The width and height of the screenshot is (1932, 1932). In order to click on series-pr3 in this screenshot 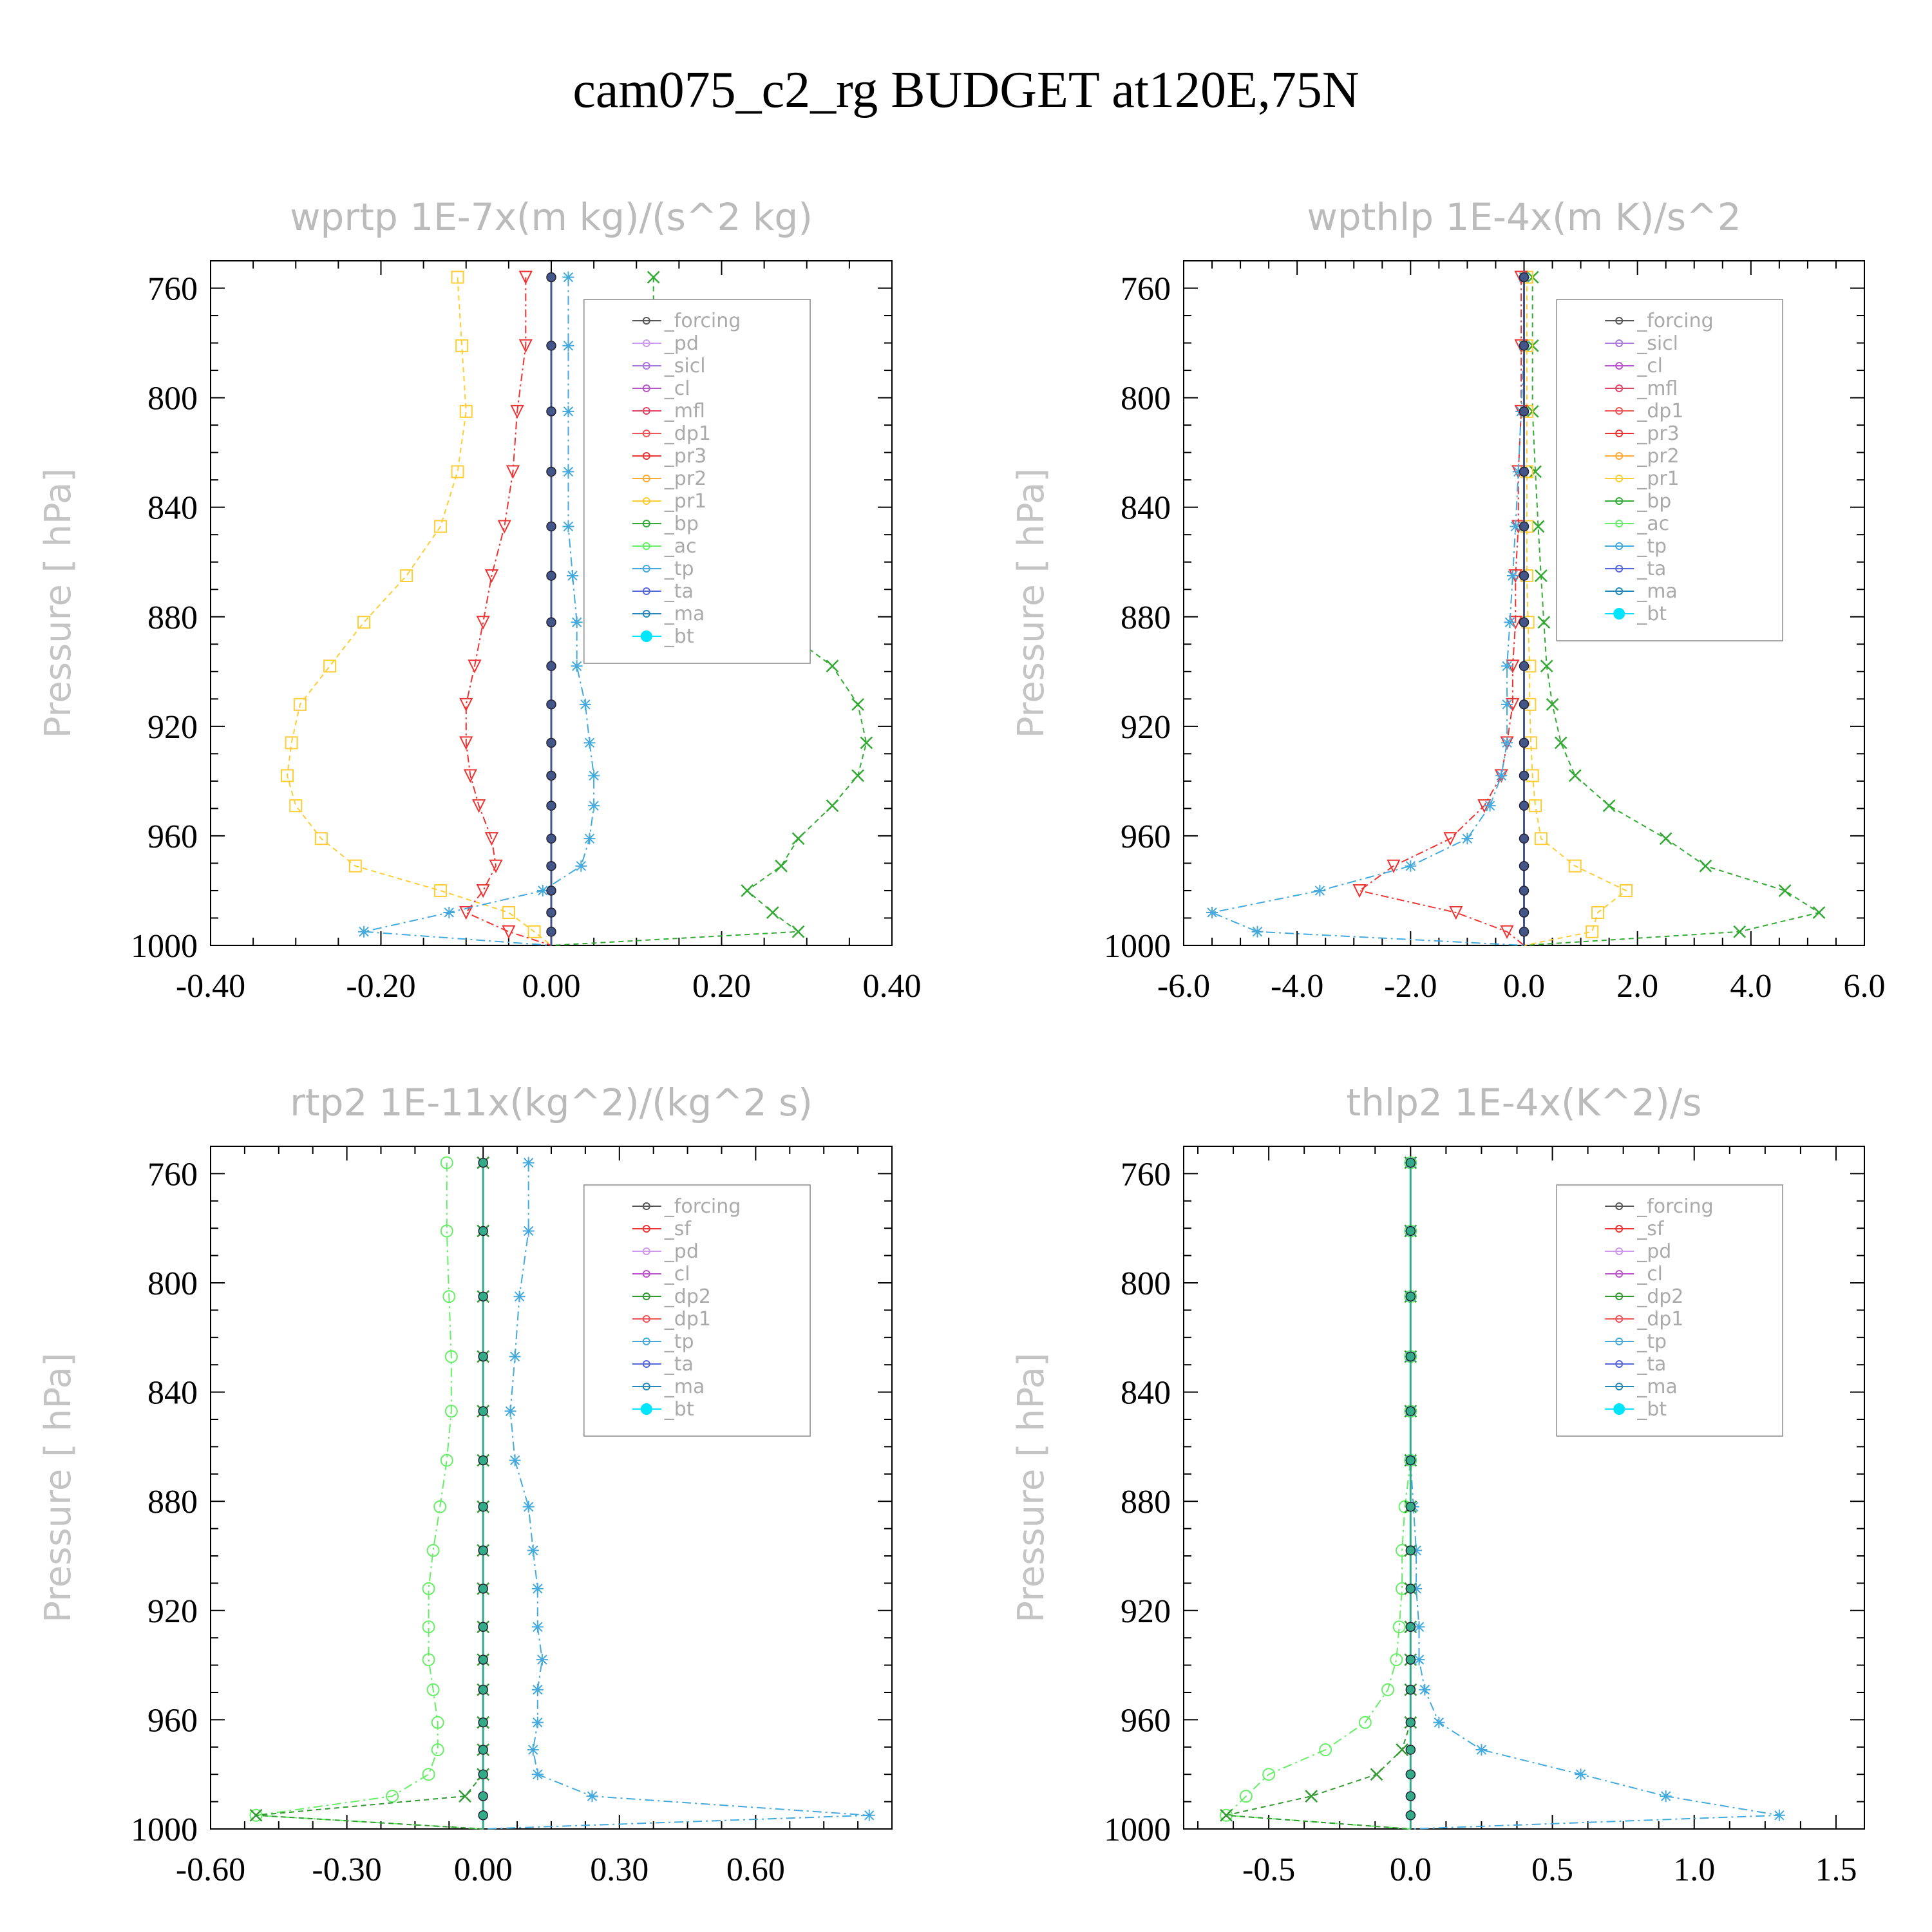, I will do `click(506, 608)`.